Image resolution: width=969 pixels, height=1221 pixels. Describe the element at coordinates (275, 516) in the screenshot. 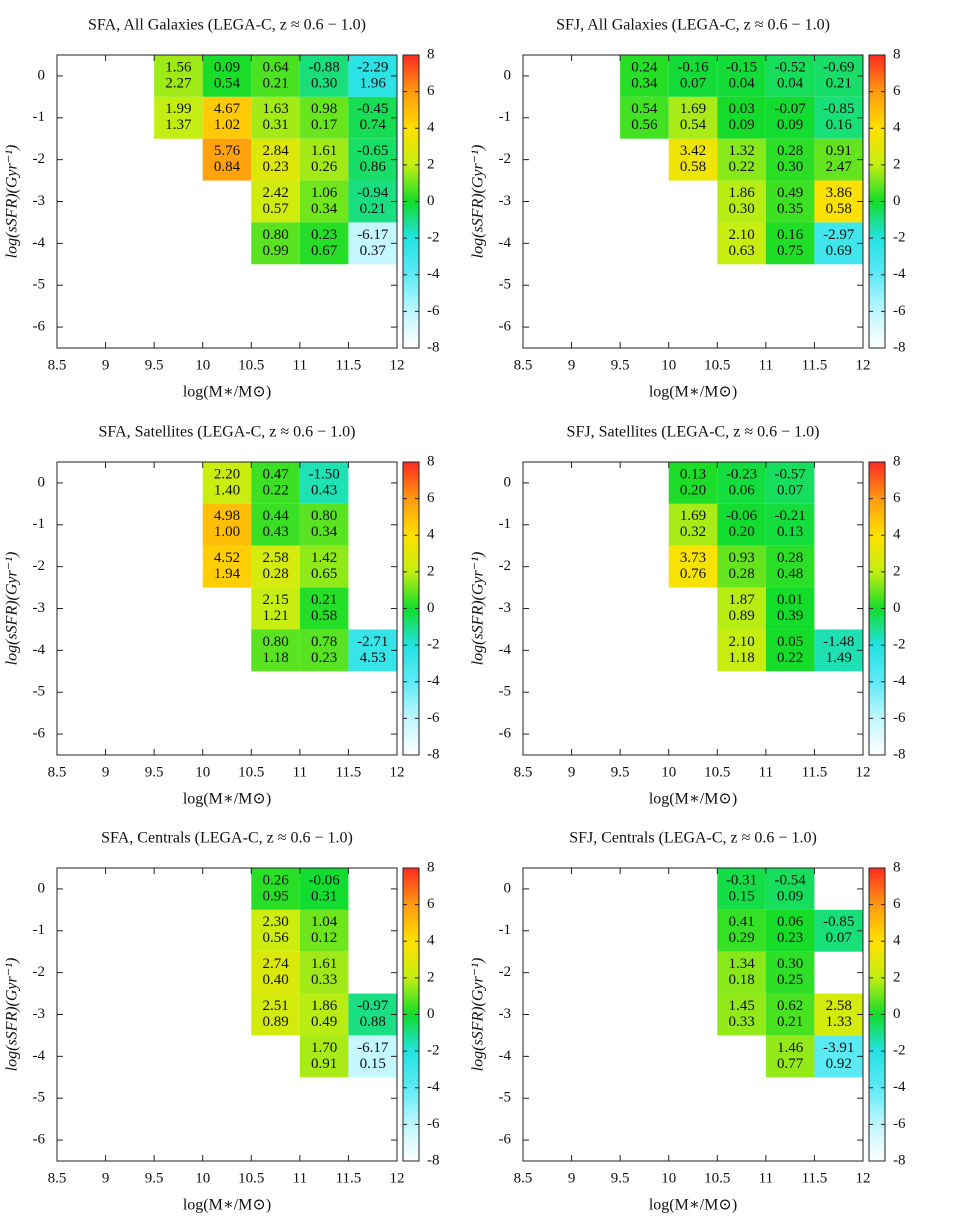

I see `cell-value: 0.44` at that location.